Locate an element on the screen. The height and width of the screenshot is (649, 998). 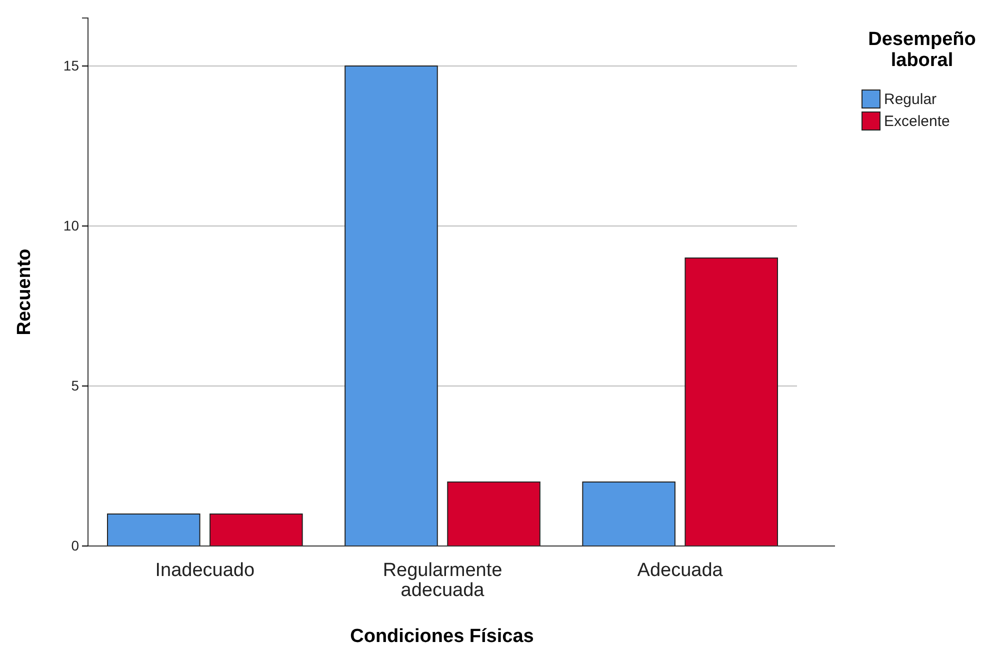
x-tick-label: Inadecuado is located at coordinates (205, 570).